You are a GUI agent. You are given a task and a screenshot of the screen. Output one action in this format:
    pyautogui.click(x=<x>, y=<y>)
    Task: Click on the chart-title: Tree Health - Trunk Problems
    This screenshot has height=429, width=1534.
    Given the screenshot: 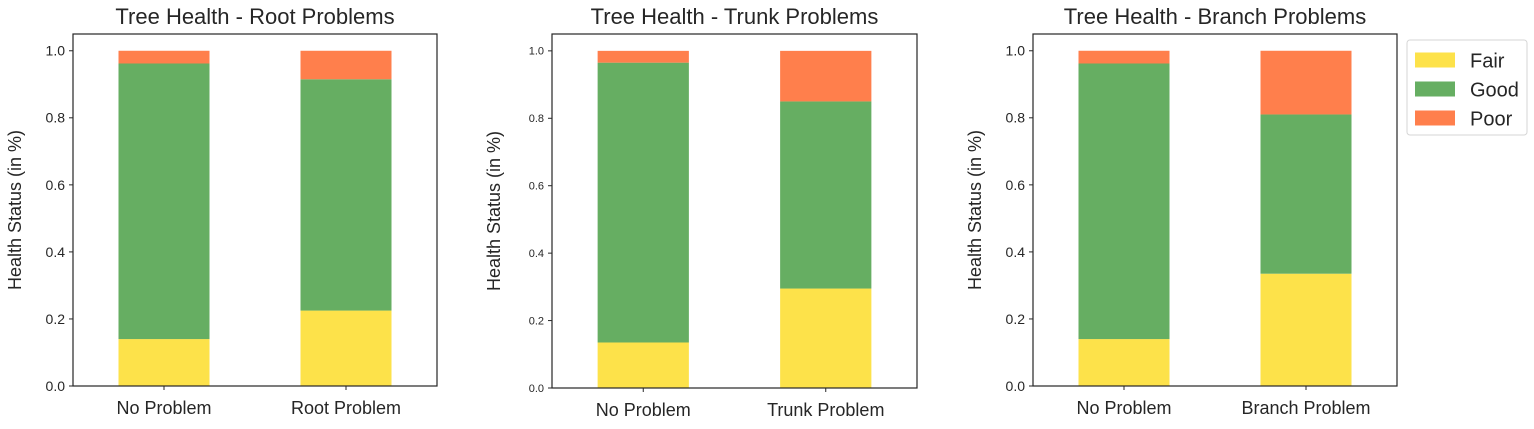 What is the action you would take?
    pyautogui.click(x=735, y=16)
    